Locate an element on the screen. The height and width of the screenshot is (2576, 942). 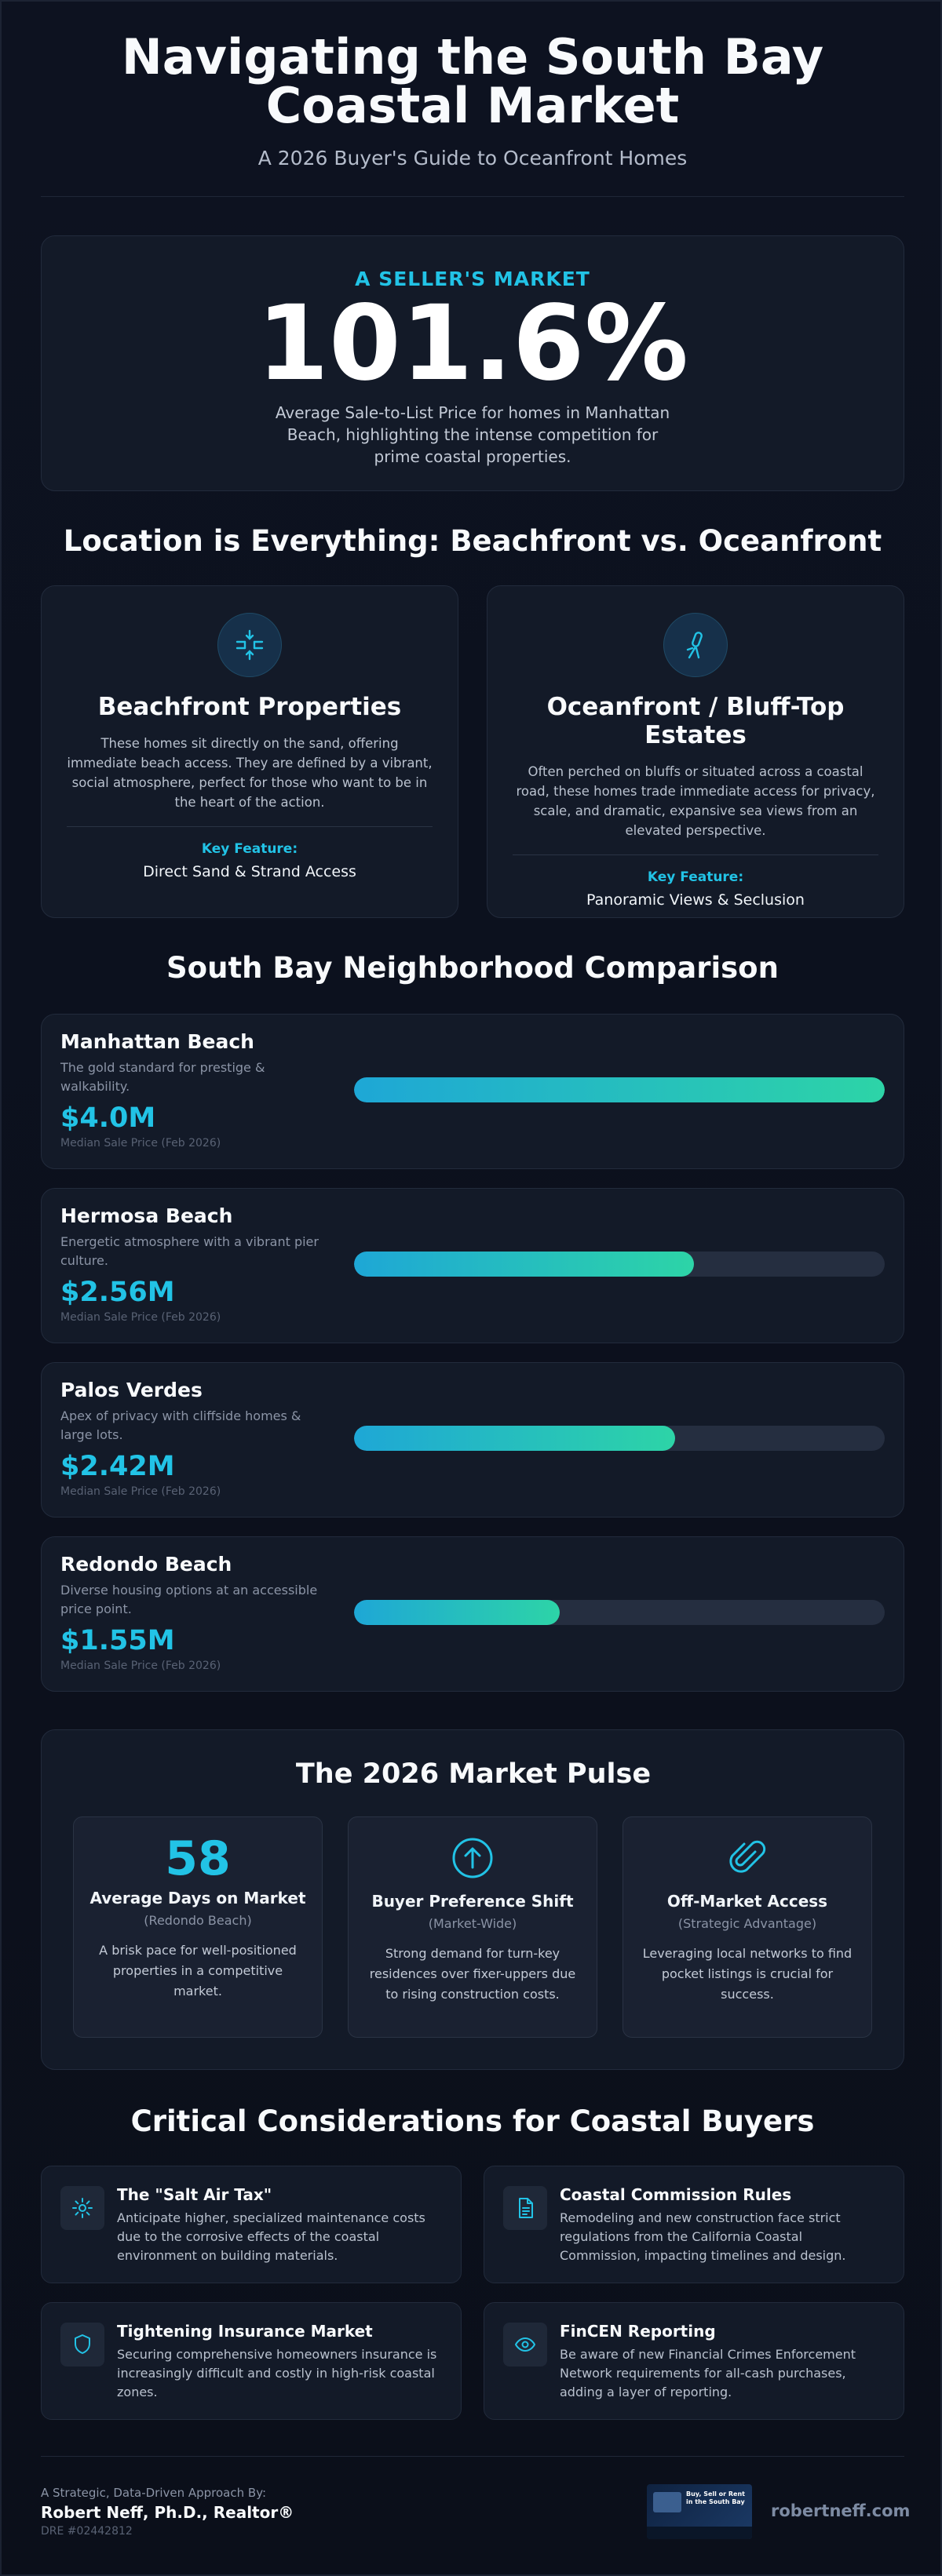
neighborhood-name: Manhattan Beach is located at coordinates (157, 1041).